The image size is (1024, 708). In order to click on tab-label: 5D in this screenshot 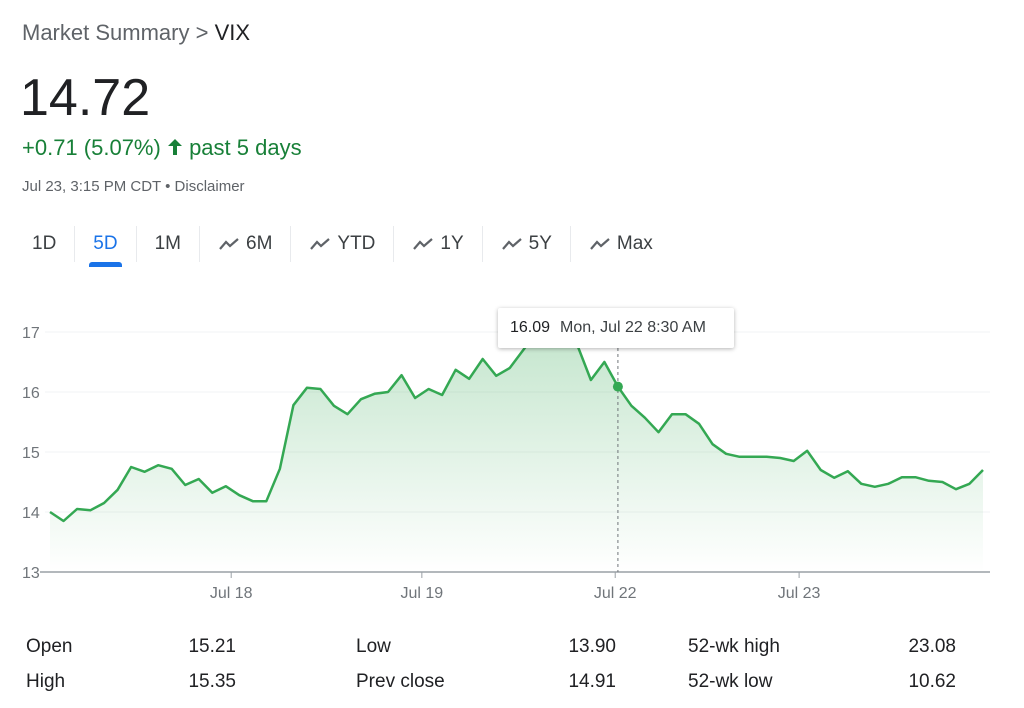, I will do `click(105, 243)`.